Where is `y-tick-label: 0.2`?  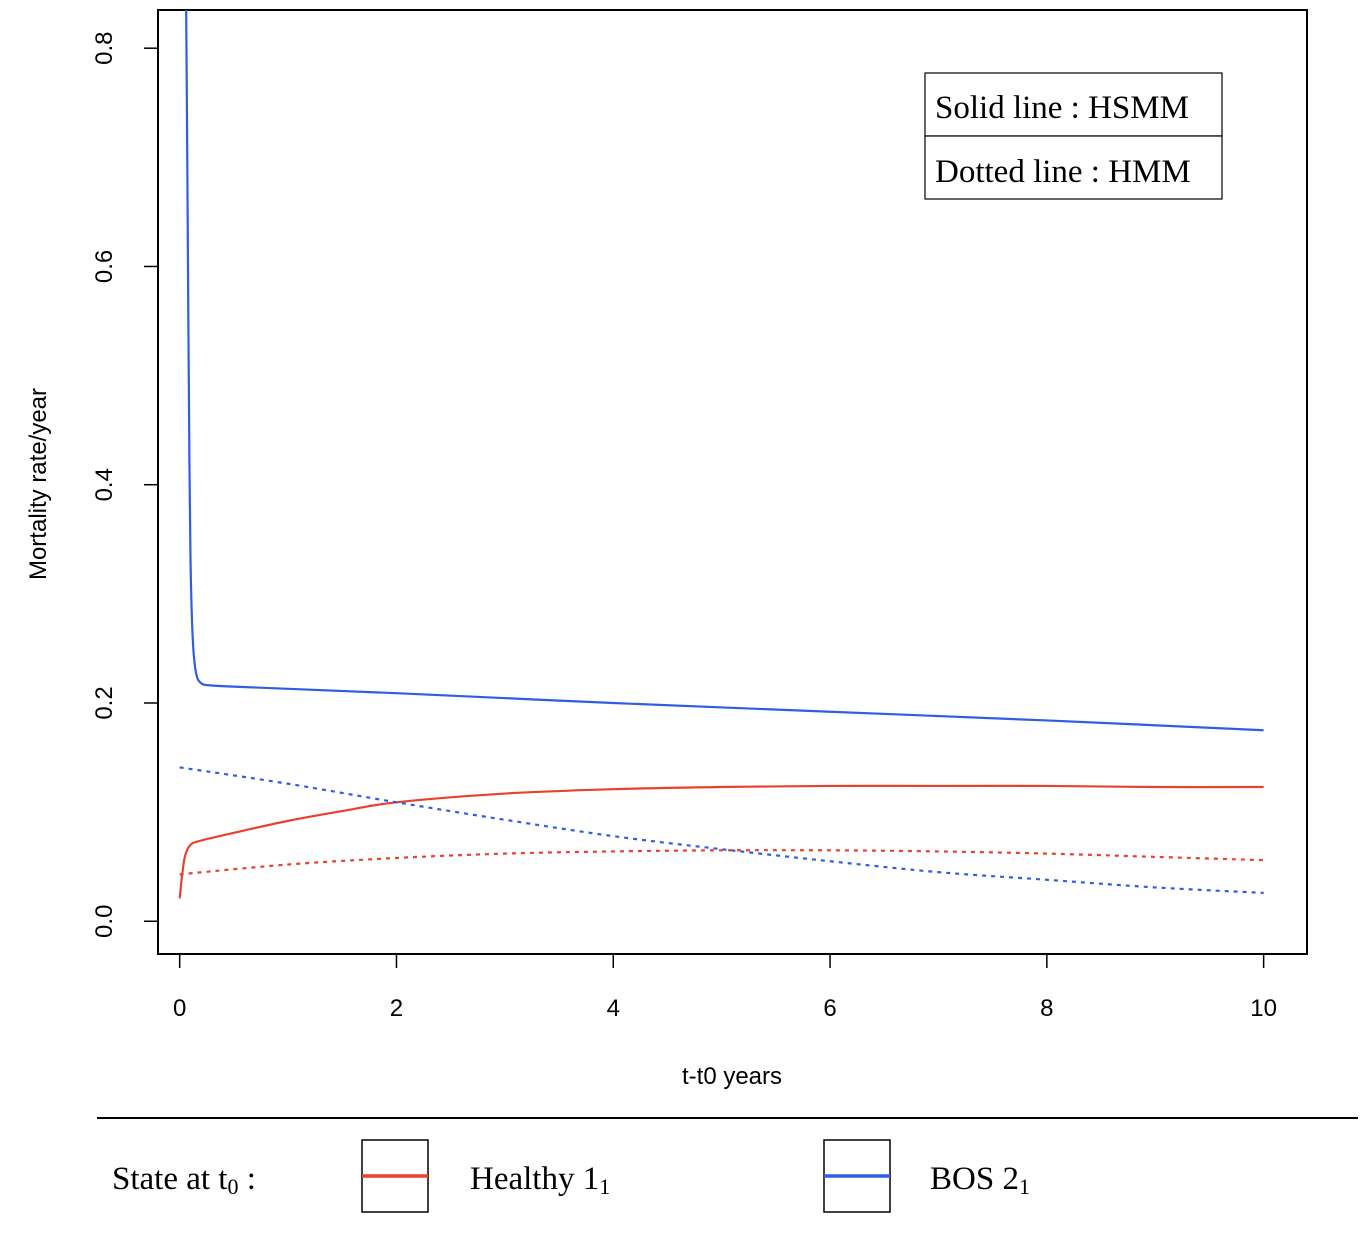
y-tick-label: 0.2 is located at coordinates (104, 702).